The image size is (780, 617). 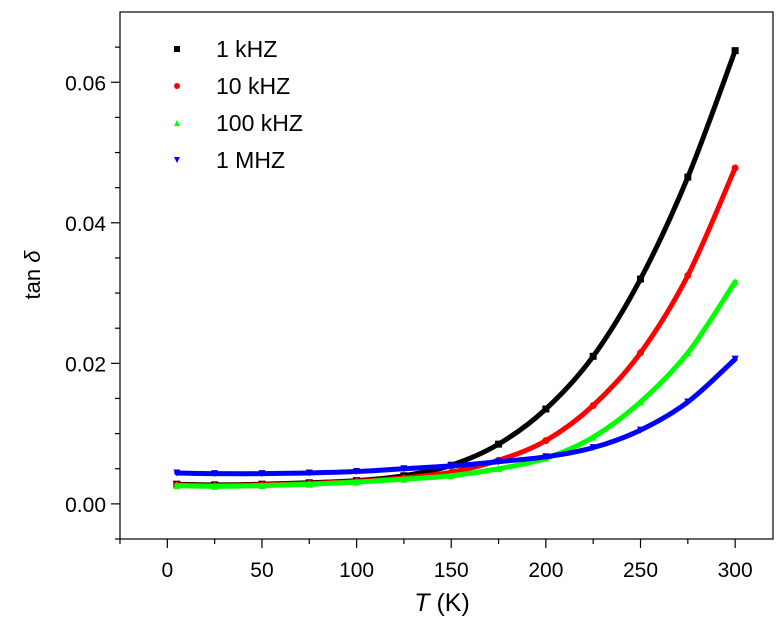 I want to click on series-line, so click(x=456, y=416).